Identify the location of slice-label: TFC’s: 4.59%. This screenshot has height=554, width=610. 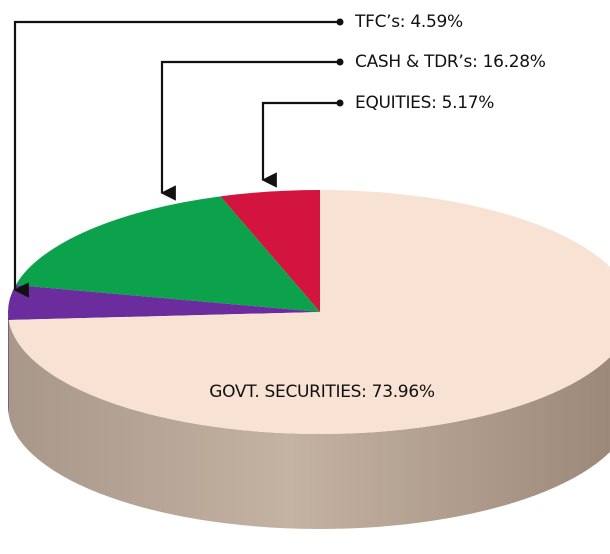
(408, 22).